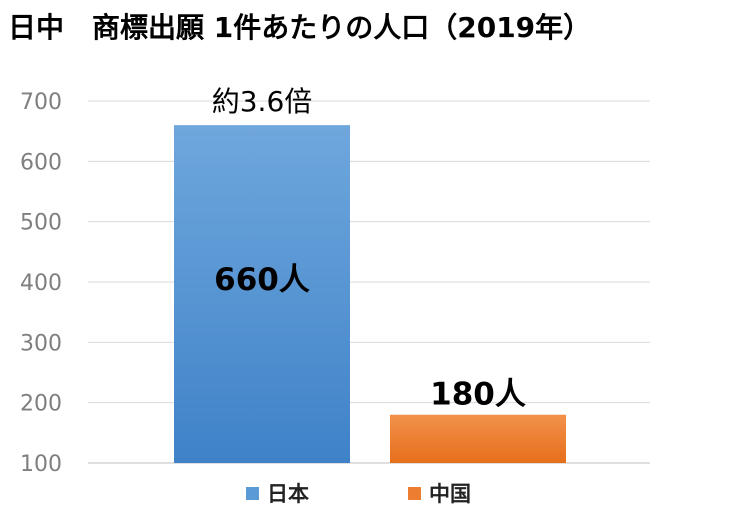 The height and width of the screenshot is (522, 731). Describe the element at coordinates (478, 438) in the screenshot. I see `bar-china` at that location.